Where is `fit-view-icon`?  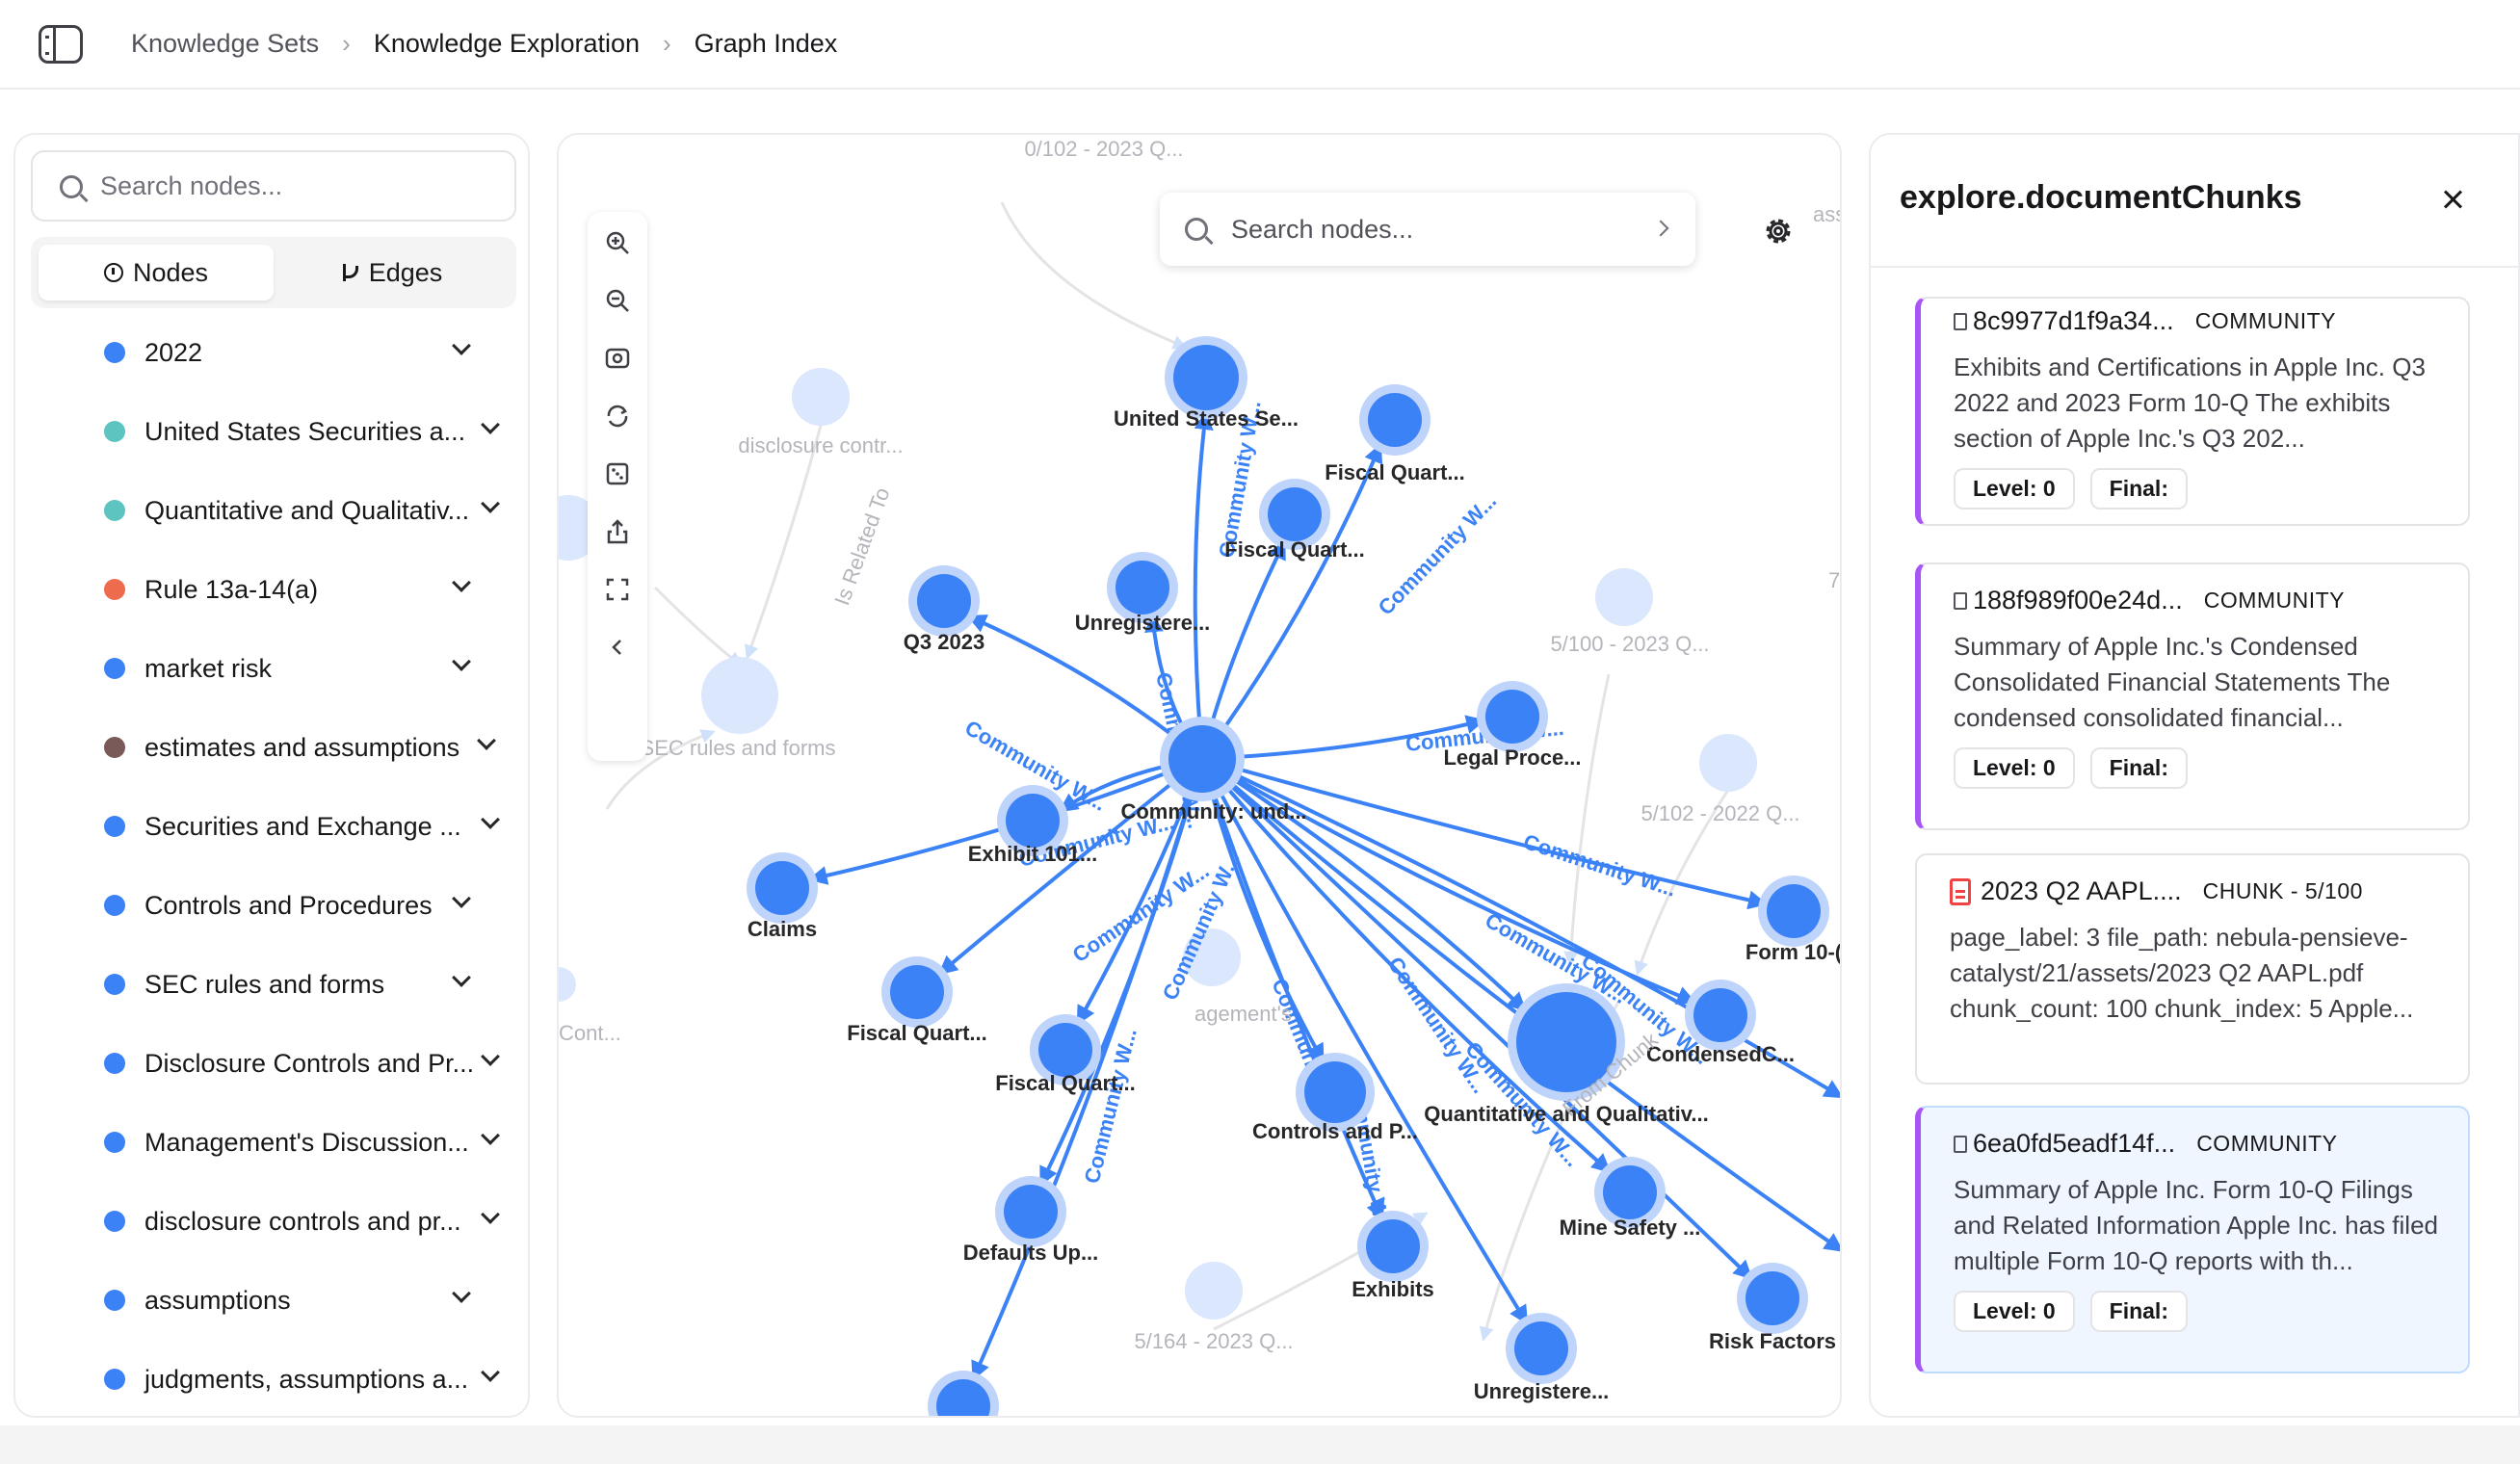 fit-view-icon is located at coordinates (618, 359).